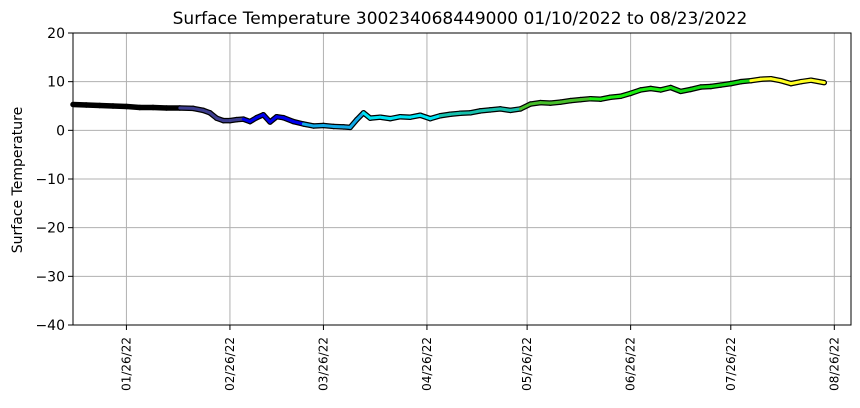 The image size is (860, 408). I want to click on x-tick-label: 05/26/22, so click(527, 364).